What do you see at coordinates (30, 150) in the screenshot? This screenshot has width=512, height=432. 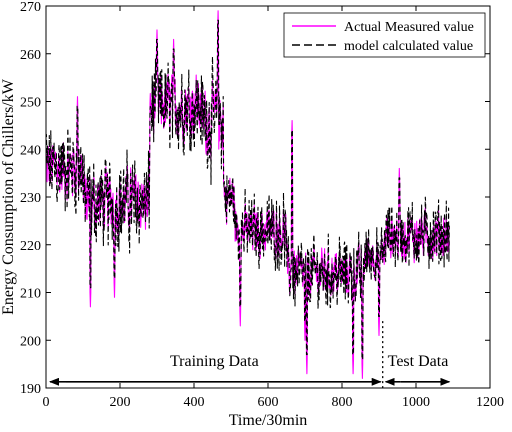 I see `y-tick-label: 240` at bounding box center [30, 150].